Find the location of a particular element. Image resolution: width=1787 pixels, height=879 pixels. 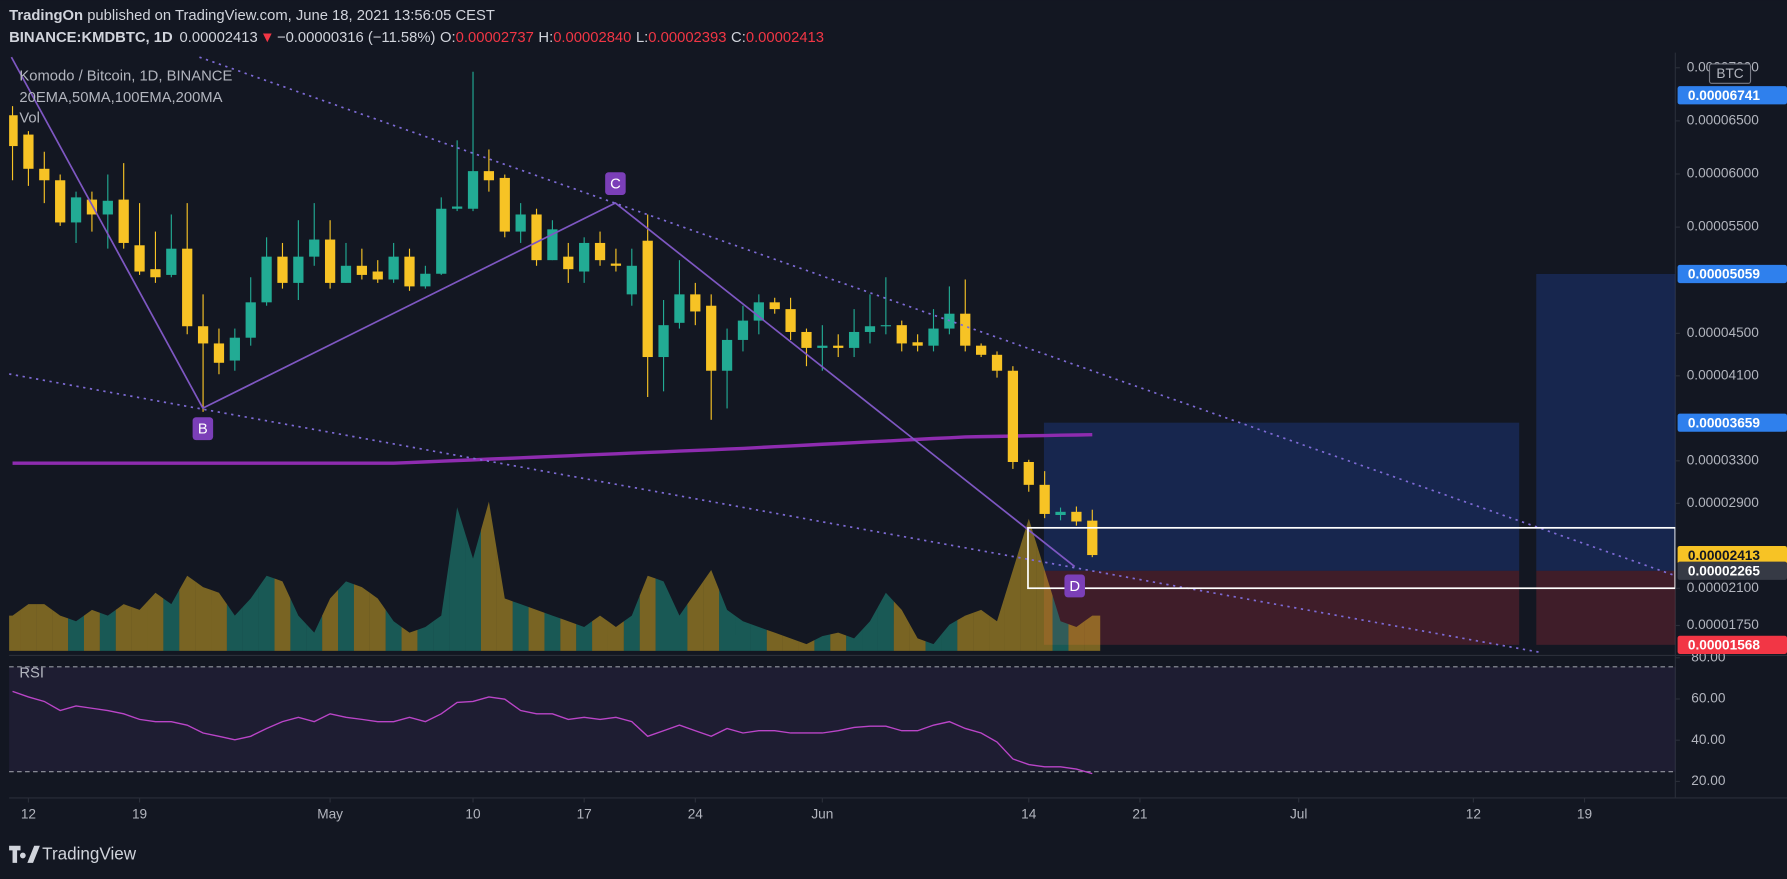

l-label: L: is located at coordinates (642, 38).